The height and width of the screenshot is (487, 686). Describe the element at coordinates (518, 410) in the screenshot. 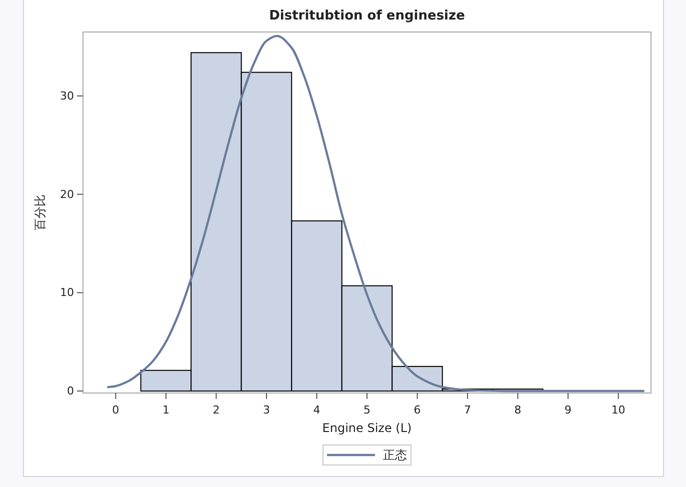

I see `x-tick-label: 8` at that location.